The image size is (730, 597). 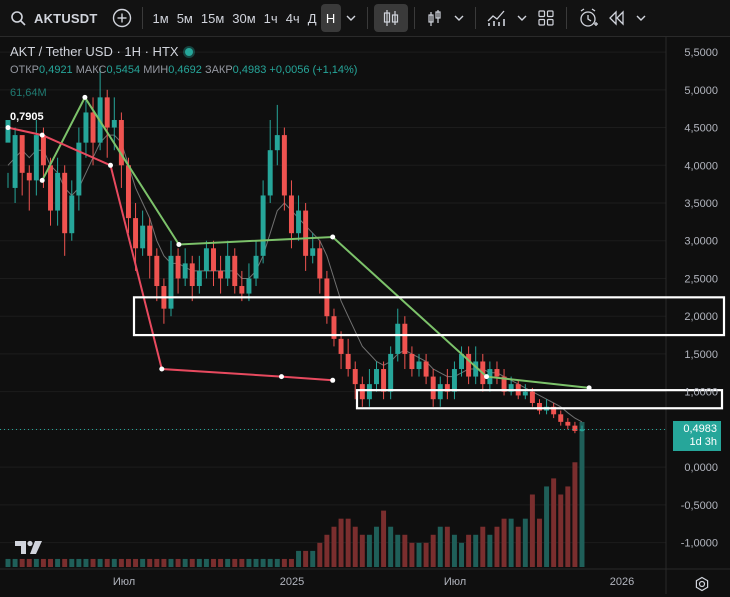 I want to click on alert-clock-icon, so click(x=588, y=18).